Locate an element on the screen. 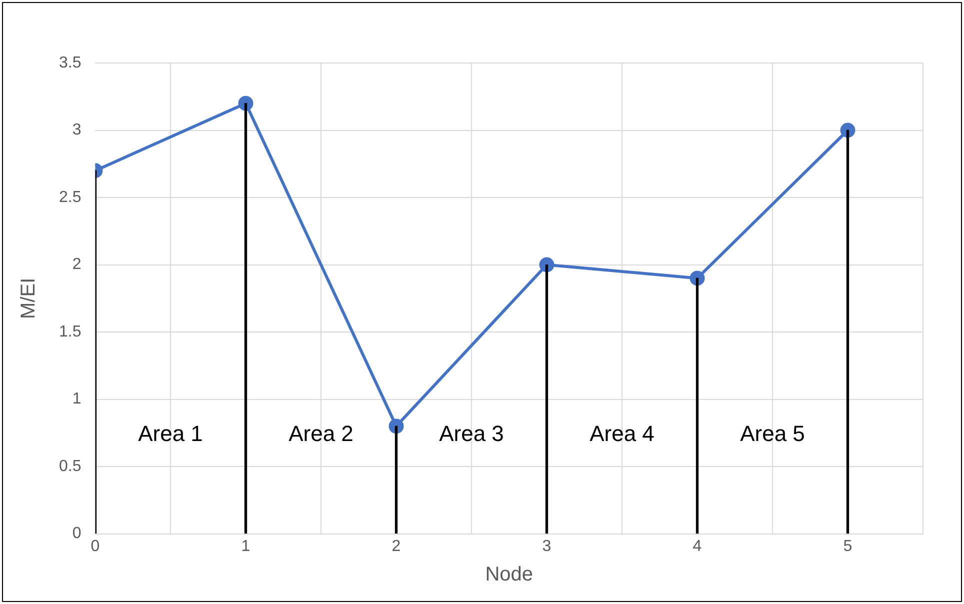 The image size is (964, 604). annotation: Area 1 is located at coordinates (170, 433).